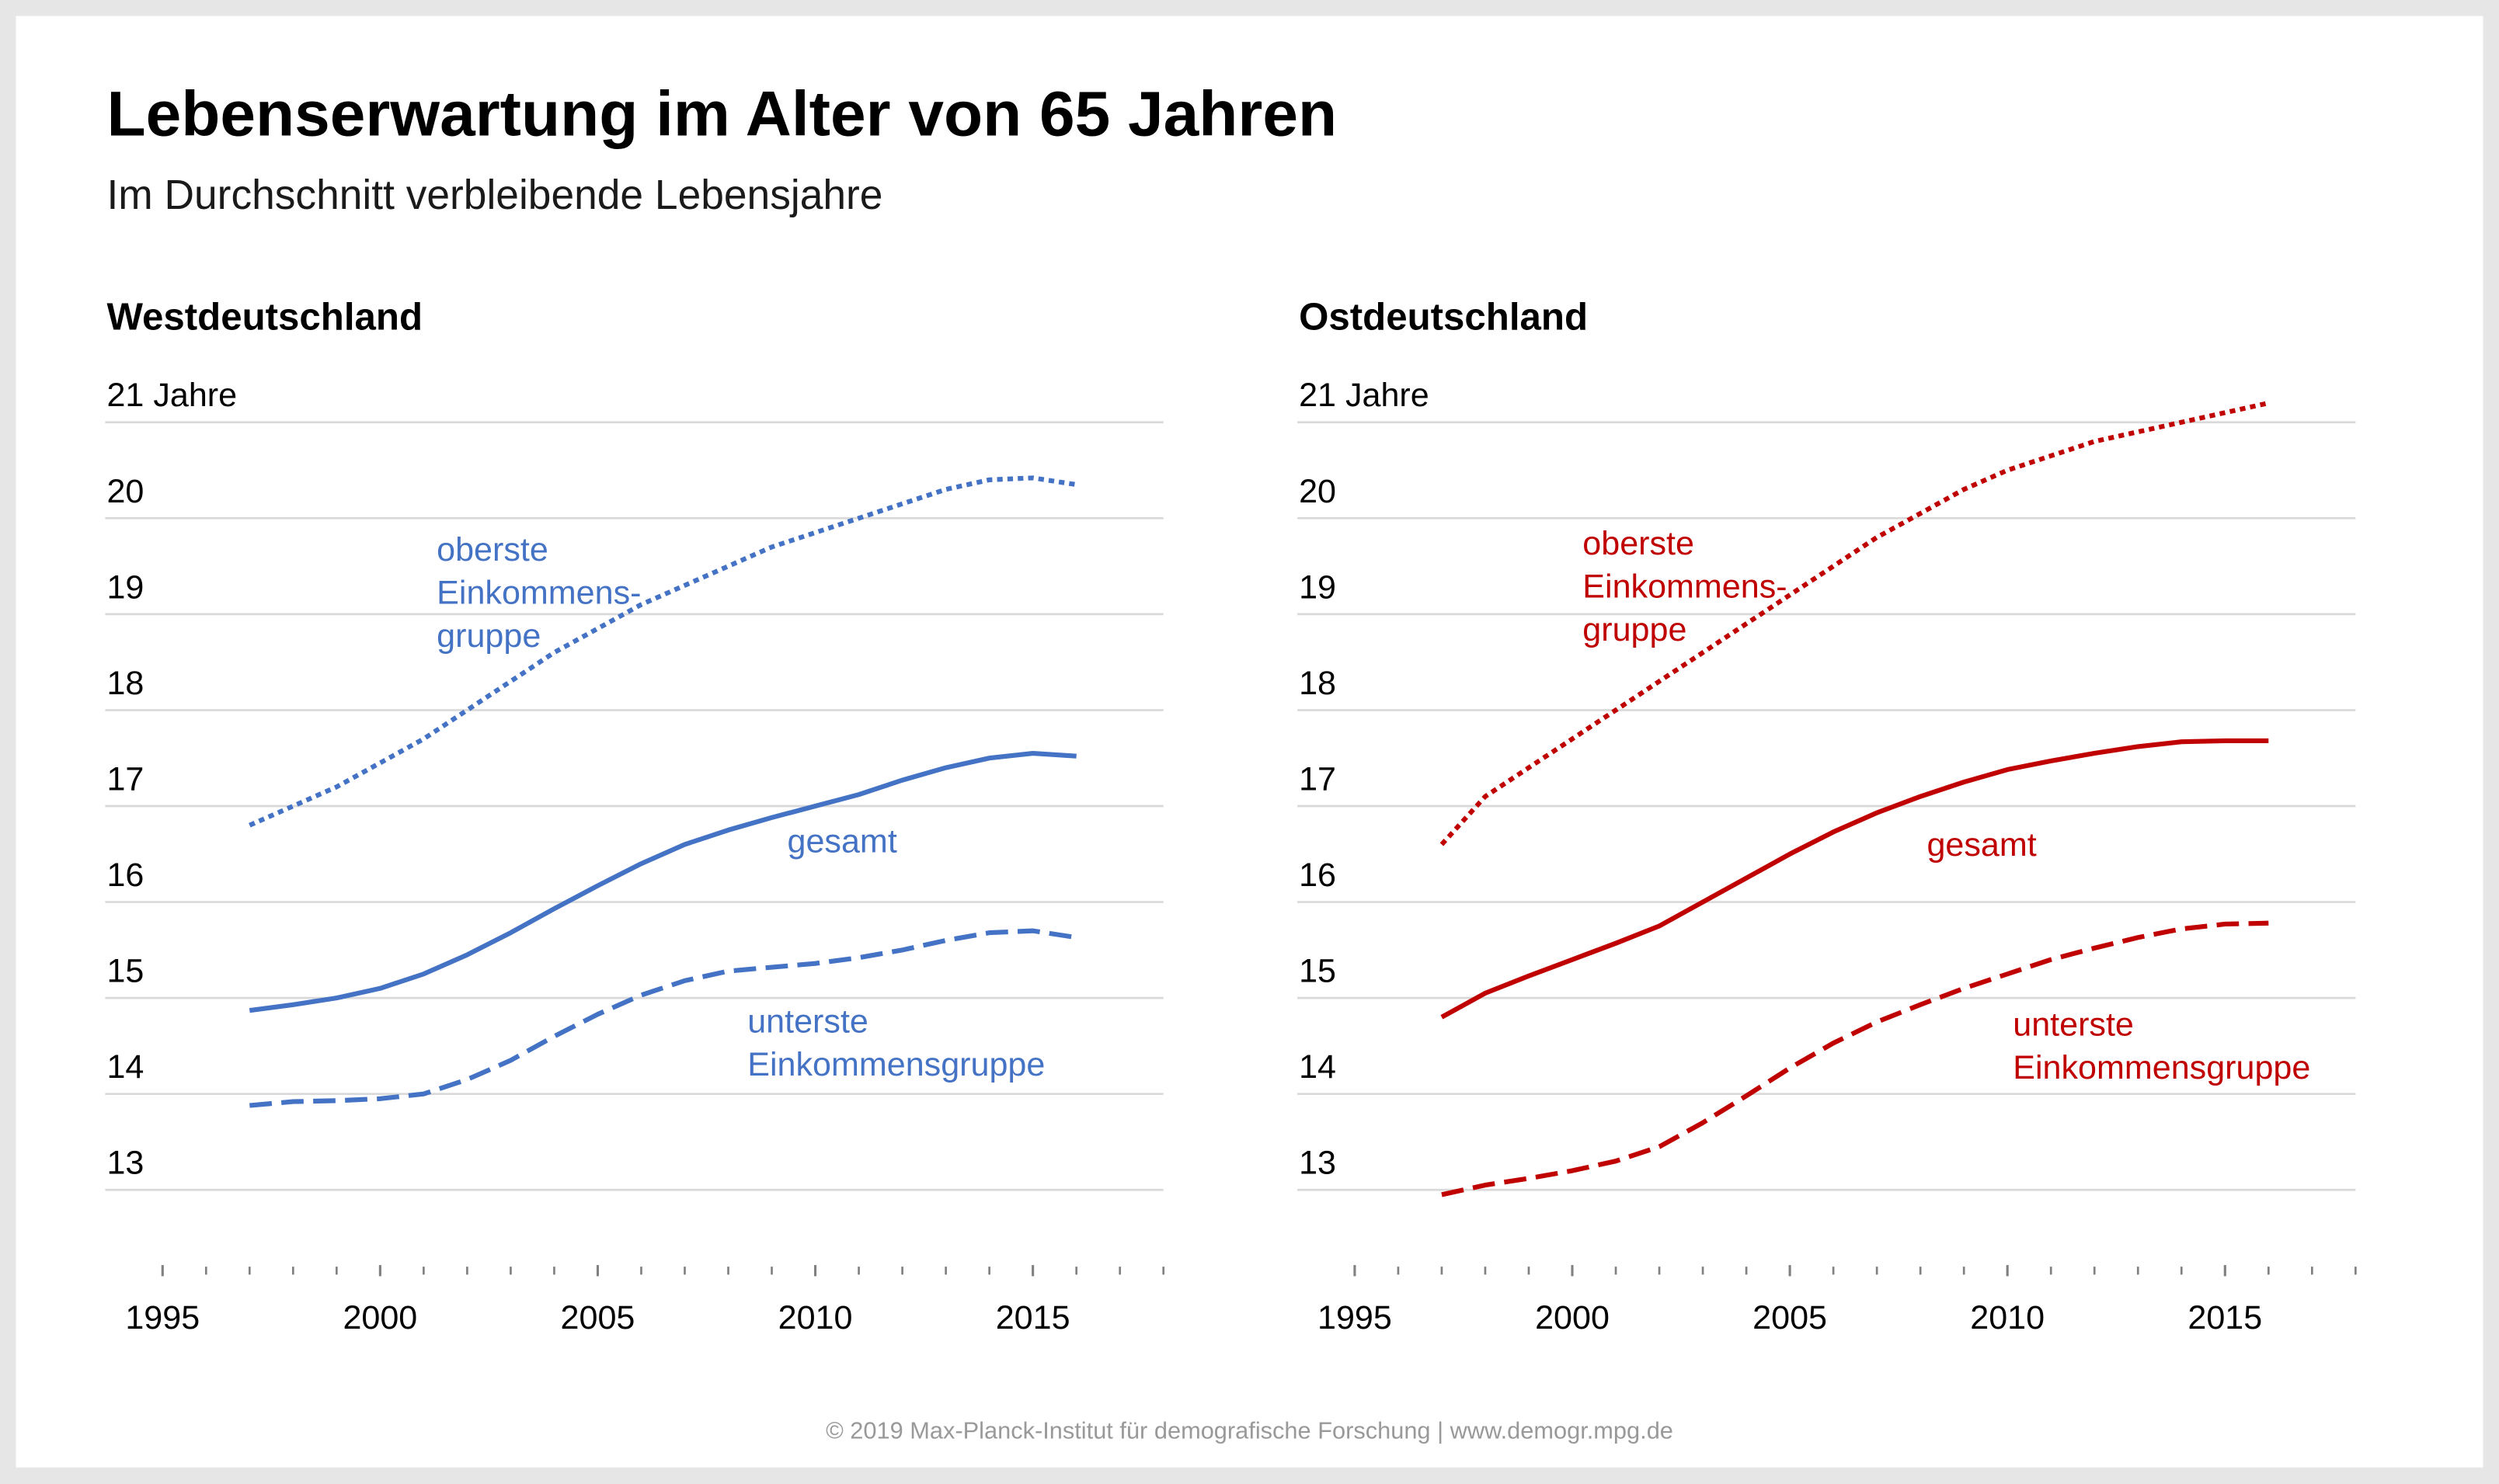 The width and height of the screenshot is (2499, 1484). I want to click on panel-title: Ostdeutschland, so click(1443, 317).